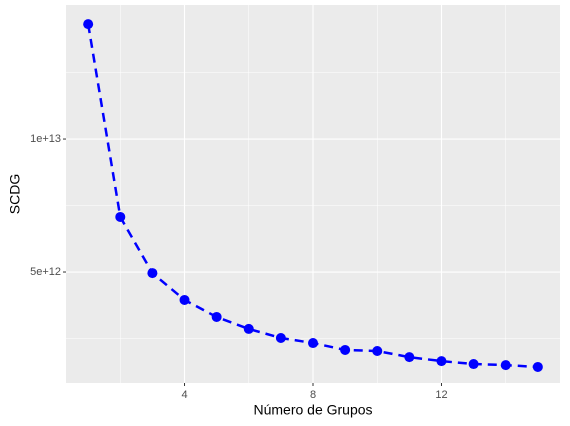  Describe the element at coordinates (184, 395) in the screenshot. I see `x-tick-label: 4` at that location.